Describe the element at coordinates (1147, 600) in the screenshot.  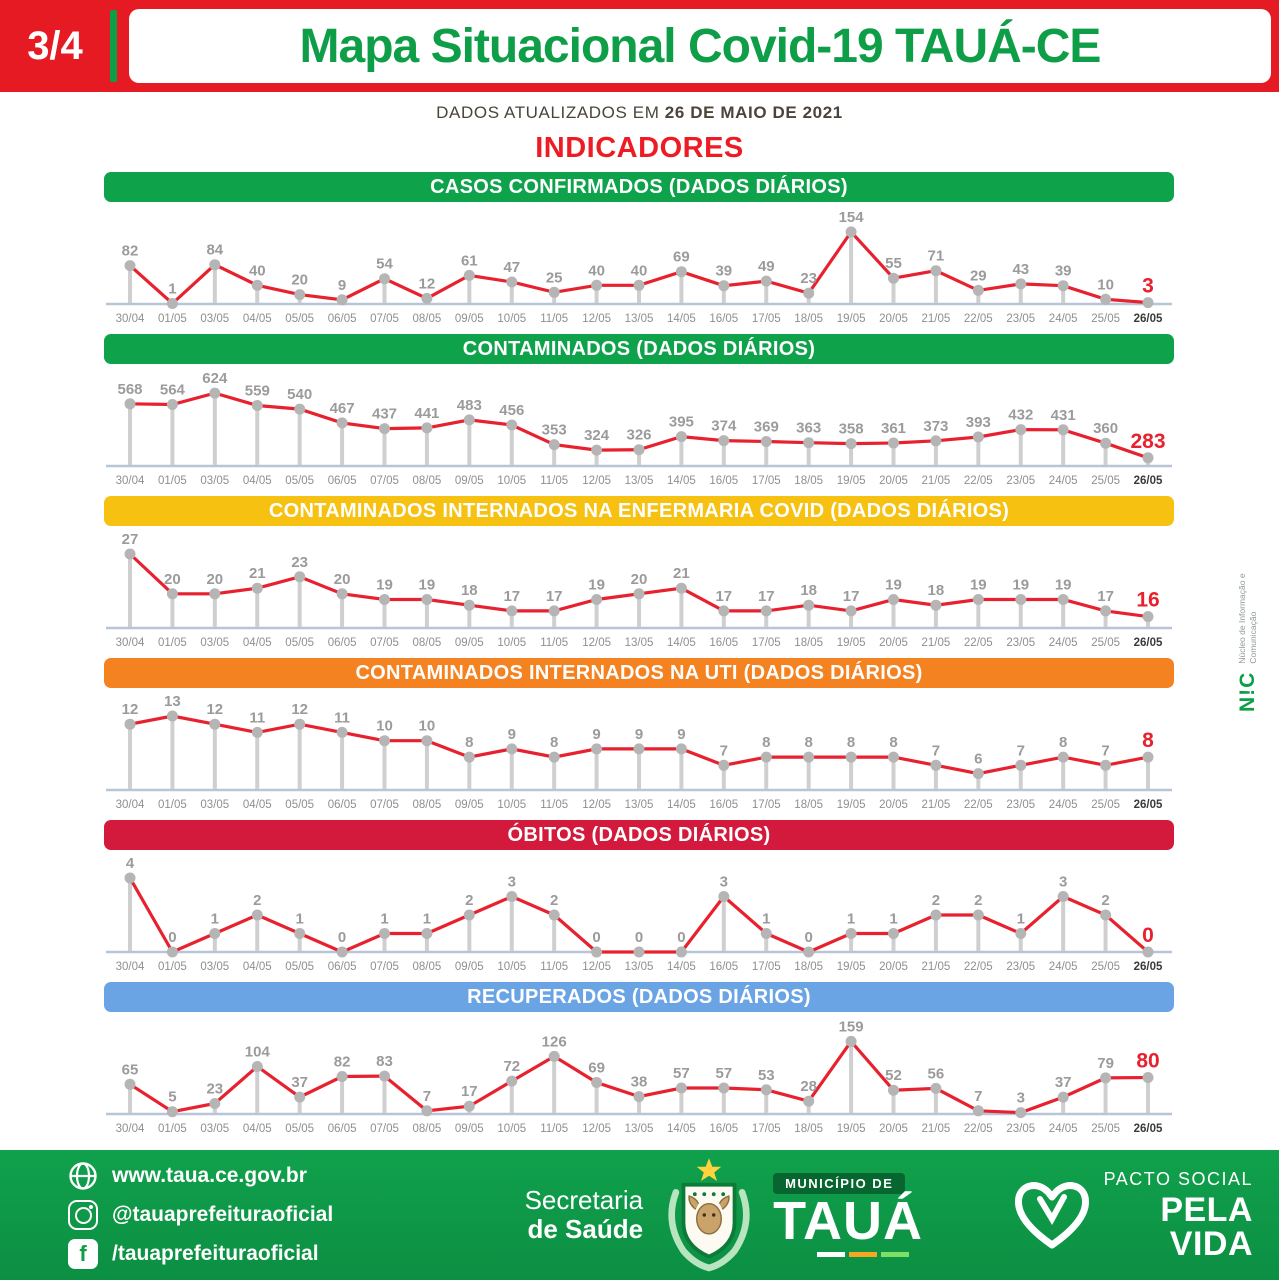
I see `svg-text: 16` at that location.